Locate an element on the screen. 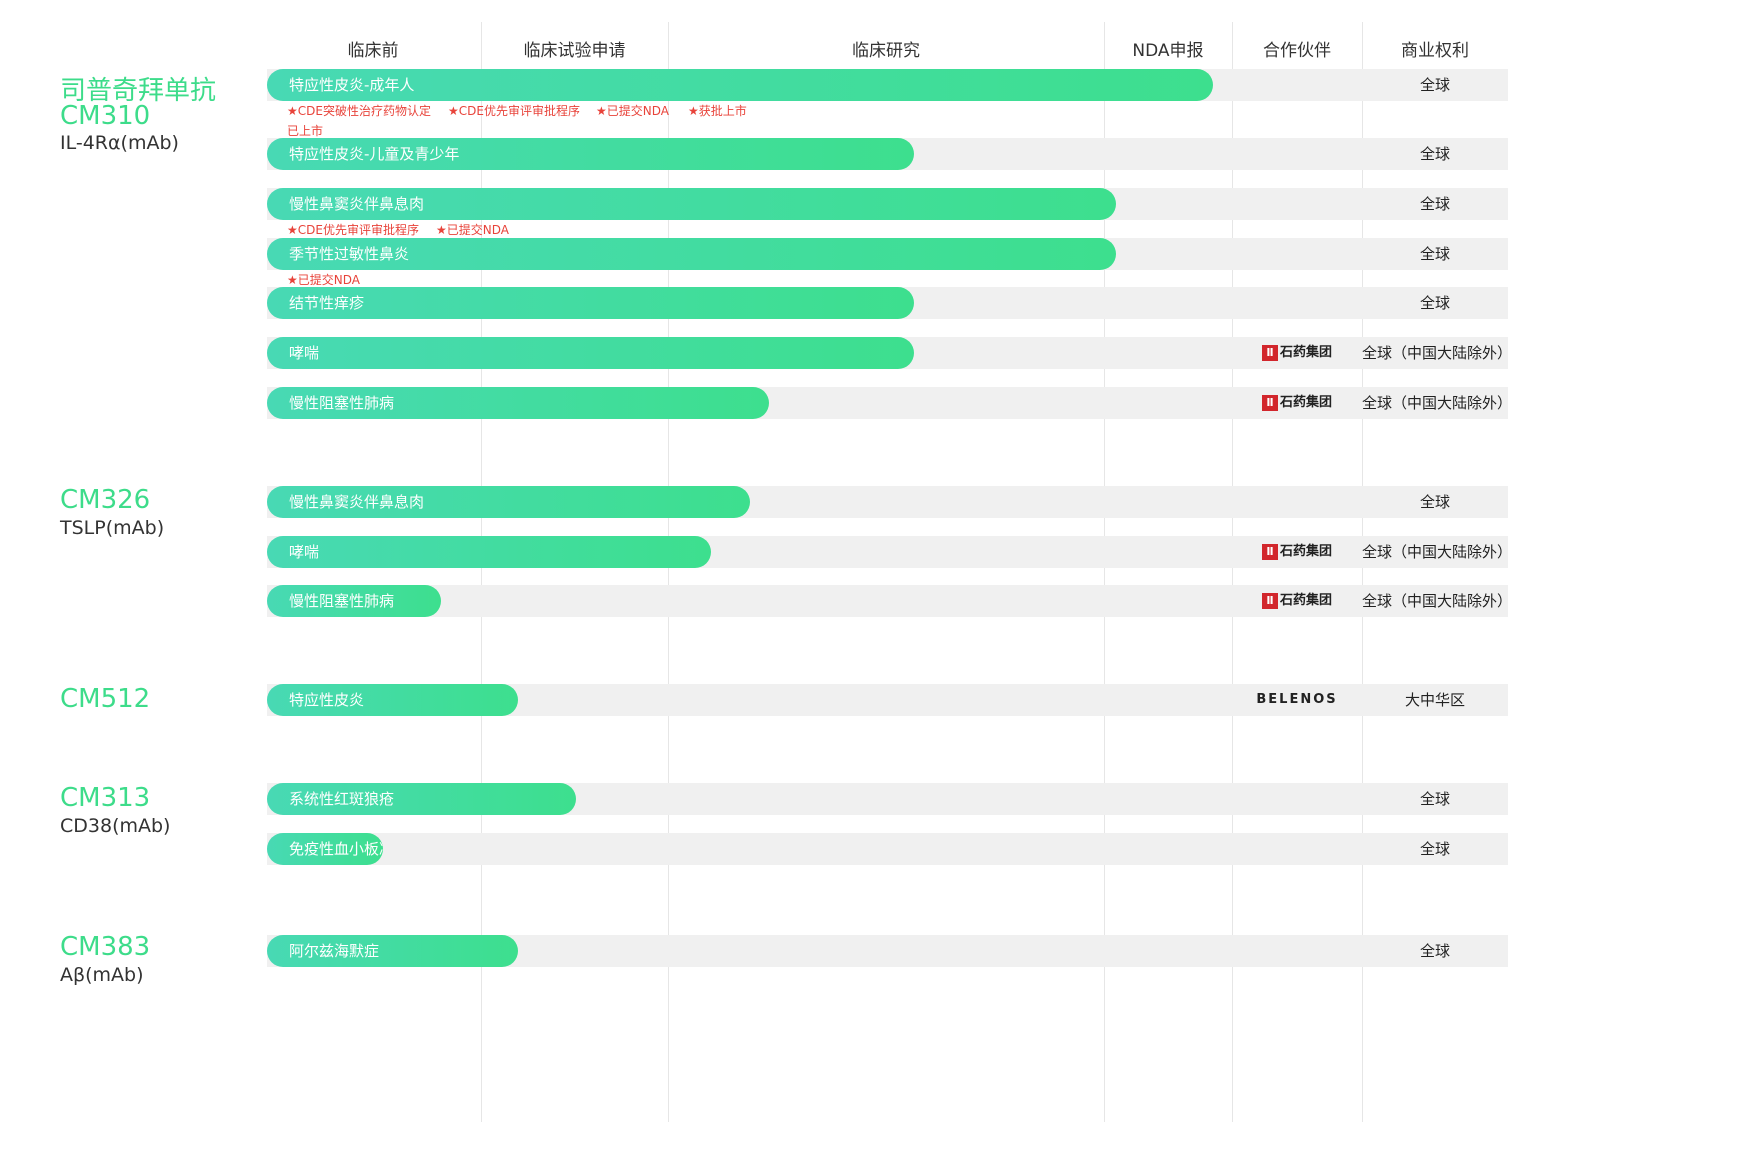 This screenshot has height=1149, width=1763. drug-code: CM313 is located at coordinates (105, 798).